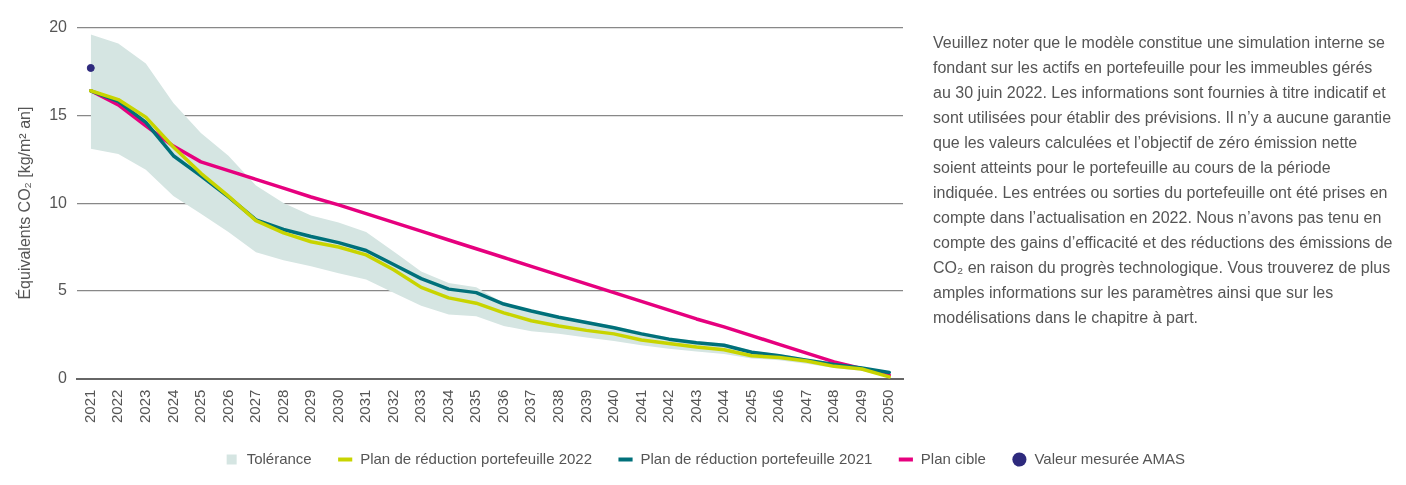 This screenshot has height=485, width=1406. I want to click on y-tick-label: 5, so click(63, 290).